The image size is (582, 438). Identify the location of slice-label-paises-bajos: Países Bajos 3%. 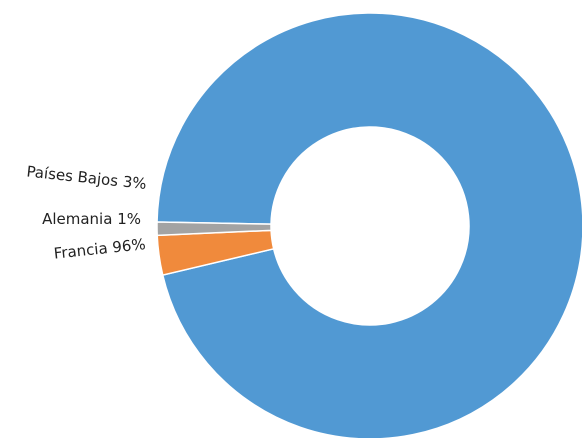
(87, 177).